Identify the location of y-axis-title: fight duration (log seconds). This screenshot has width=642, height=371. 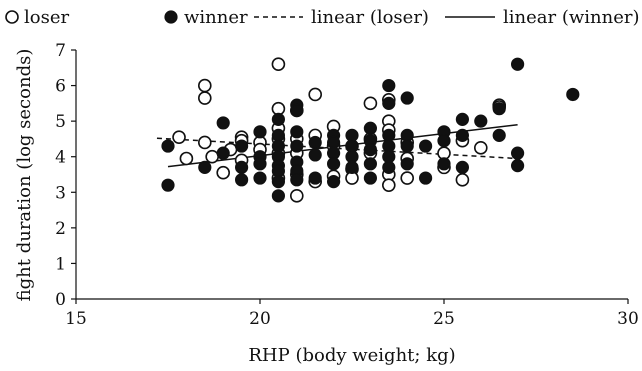
(24, 175).